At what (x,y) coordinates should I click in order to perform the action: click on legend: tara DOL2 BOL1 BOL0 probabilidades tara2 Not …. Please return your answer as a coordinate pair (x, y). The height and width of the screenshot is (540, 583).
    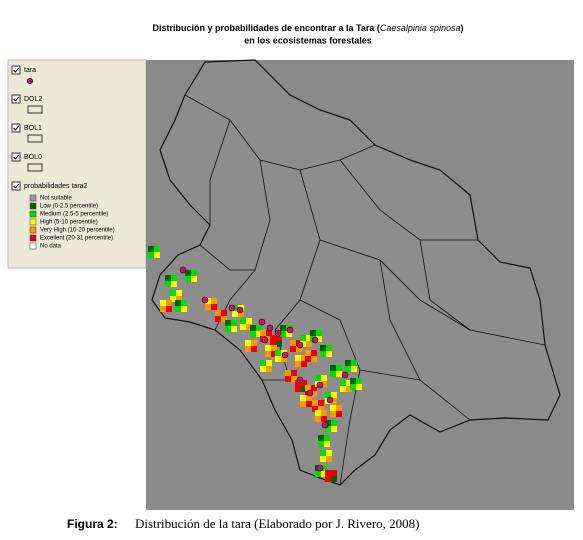
    Looking at the image, I should click on (63, 157).